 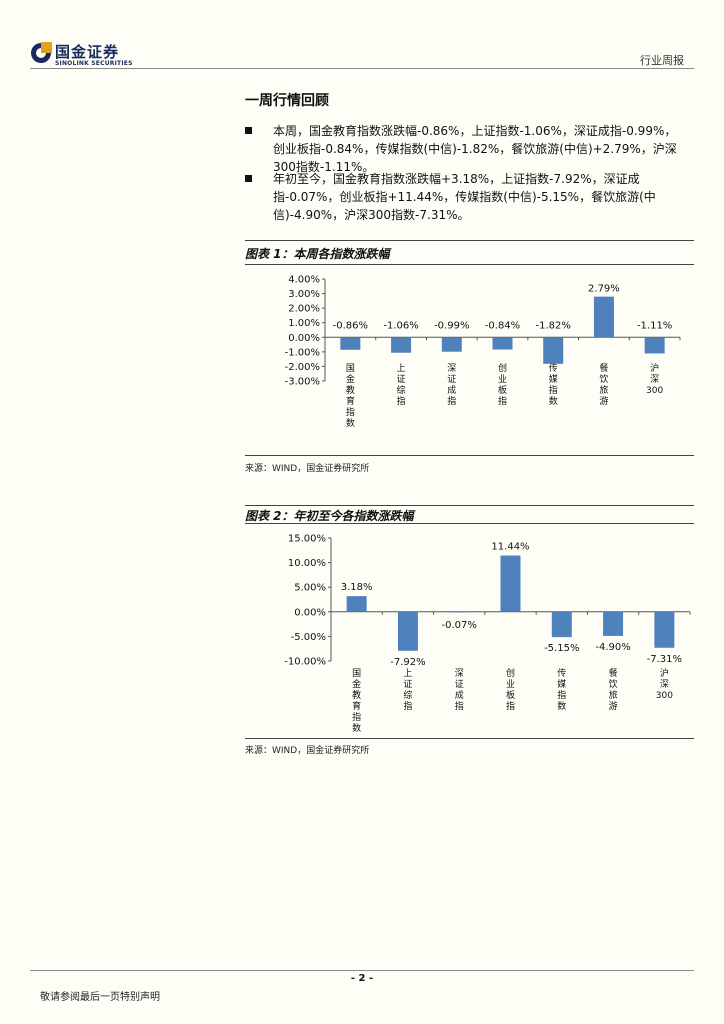 What do you see at coordinates (304, 294) in the screenshot?
I see `y-tick-label: 3.00%` at bounding box center [304, 294].